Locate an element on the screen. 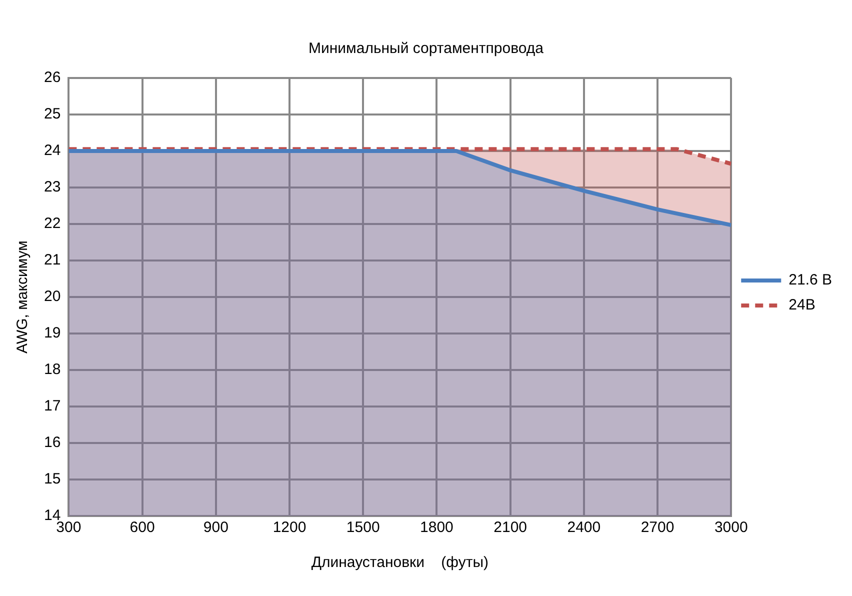 The height and width of the screenshot is (596, 852). legend-label: 21.6 В is located at coordinates (810, 280).